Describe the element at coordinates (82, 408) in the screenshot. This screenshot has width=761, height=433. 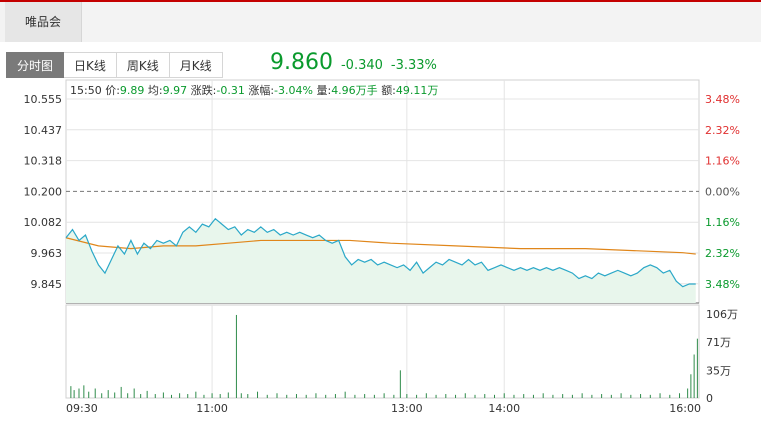
I see `time-tick-label: 09:30` at that location.